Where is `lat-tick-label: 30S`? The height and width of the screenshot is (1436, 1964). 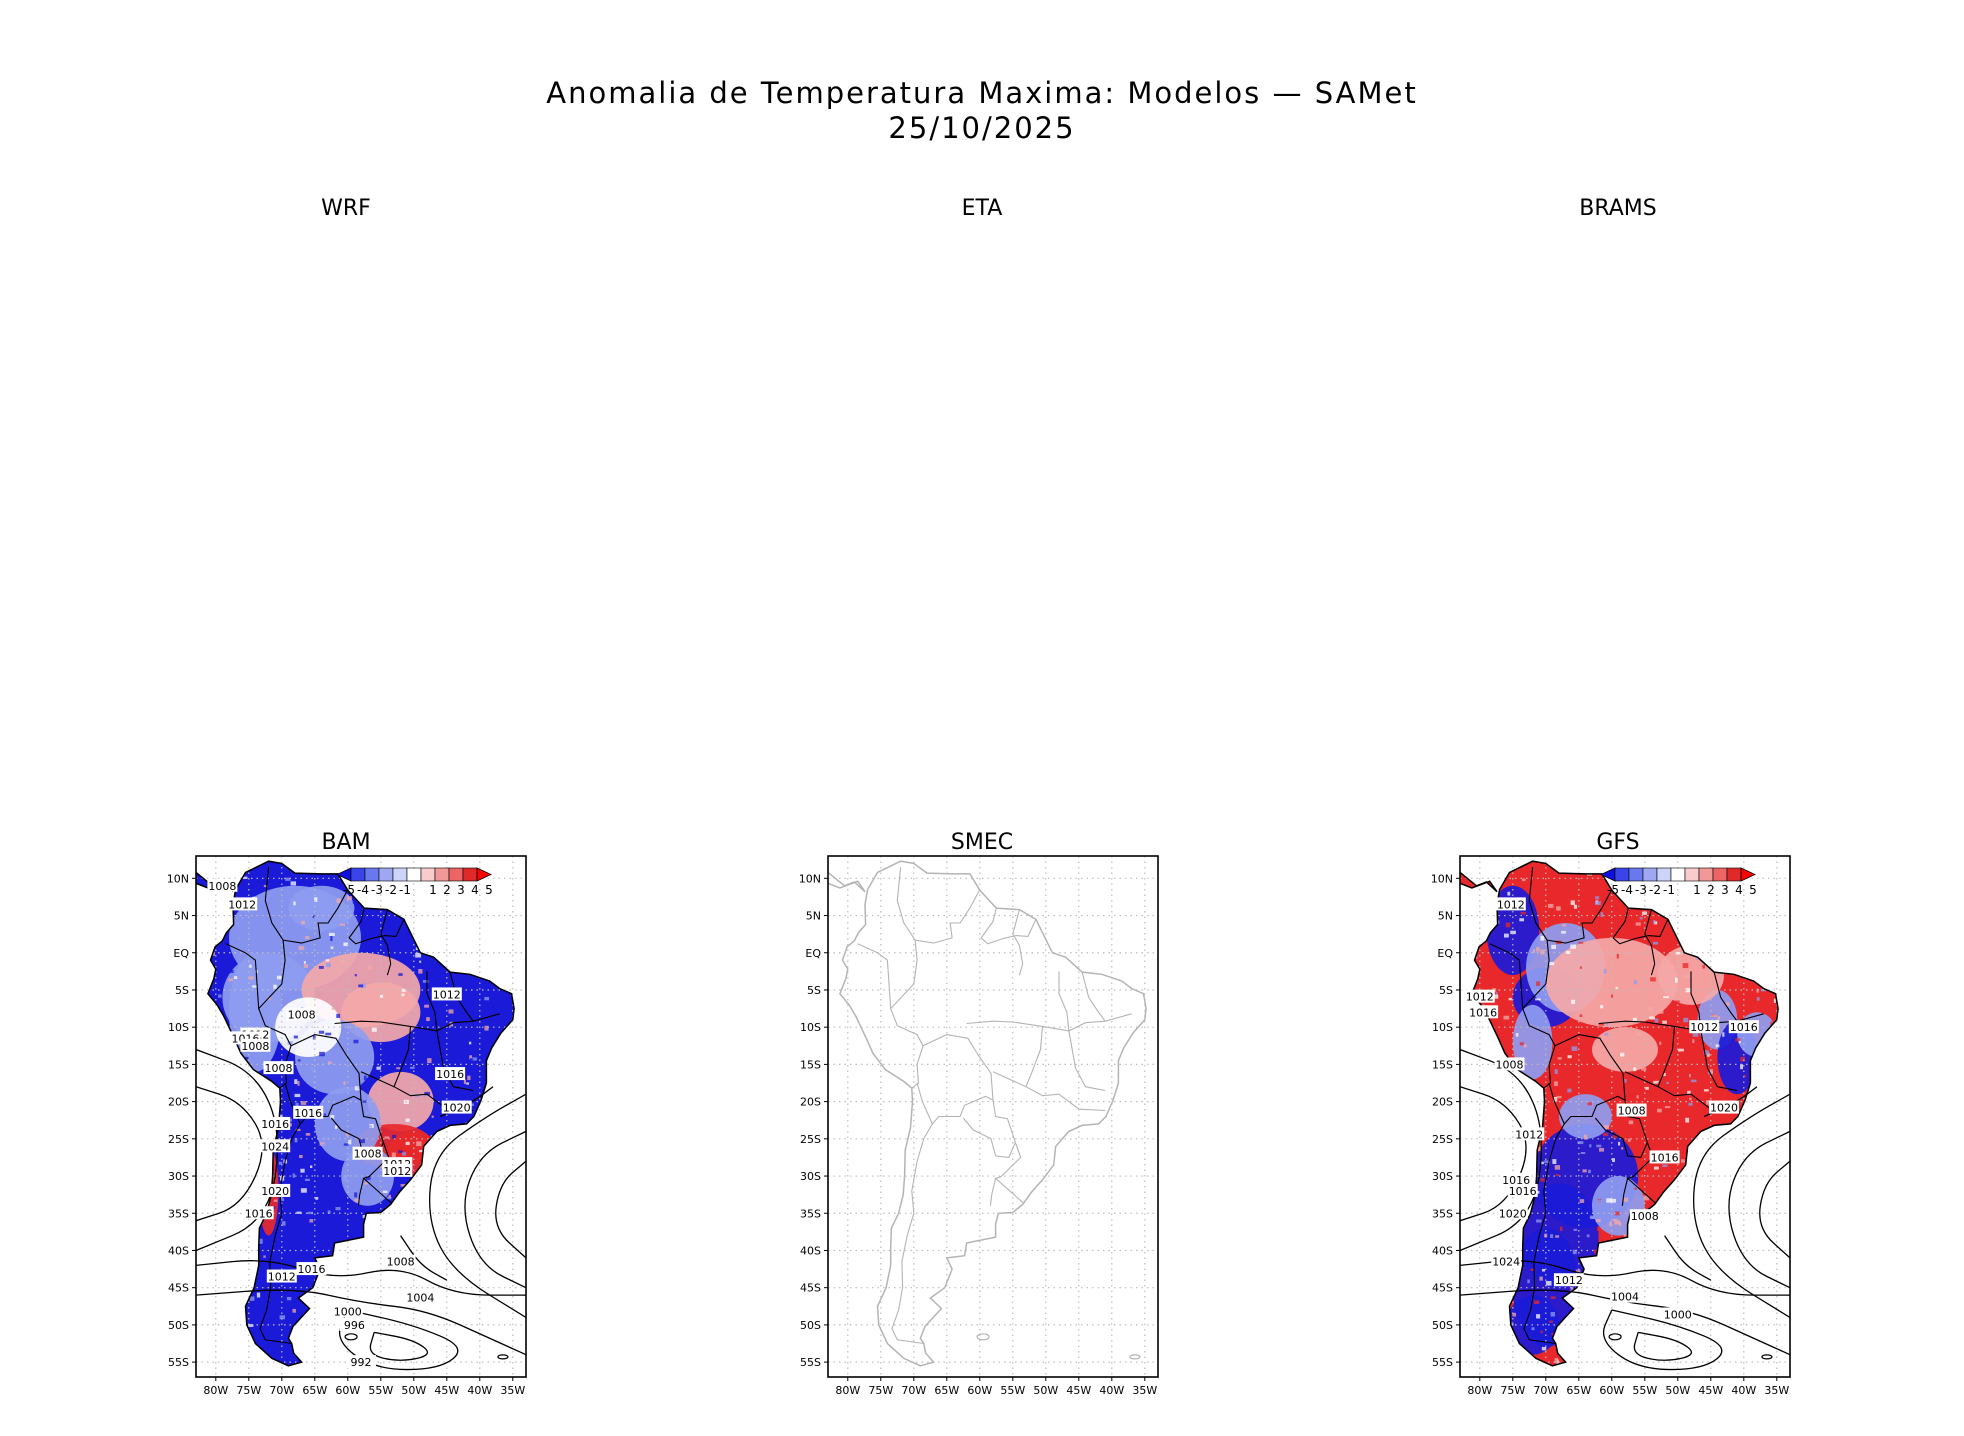 lat-tick-label: 30S is located at coordinates (178, 1176).